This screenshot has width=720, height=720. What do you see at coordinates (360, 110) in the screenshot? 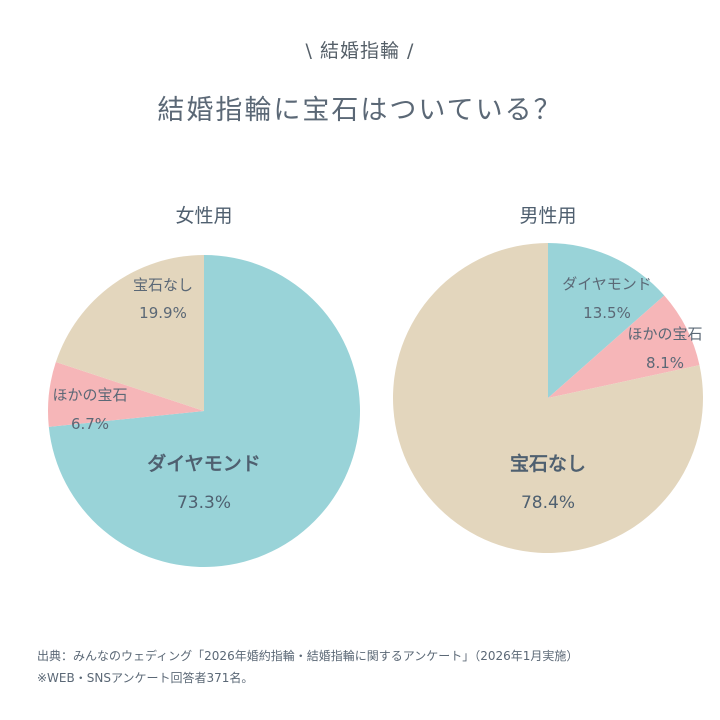
I see `chart-title: 結婚指輪に宝石はついている？` at bounding box center [360, 110].